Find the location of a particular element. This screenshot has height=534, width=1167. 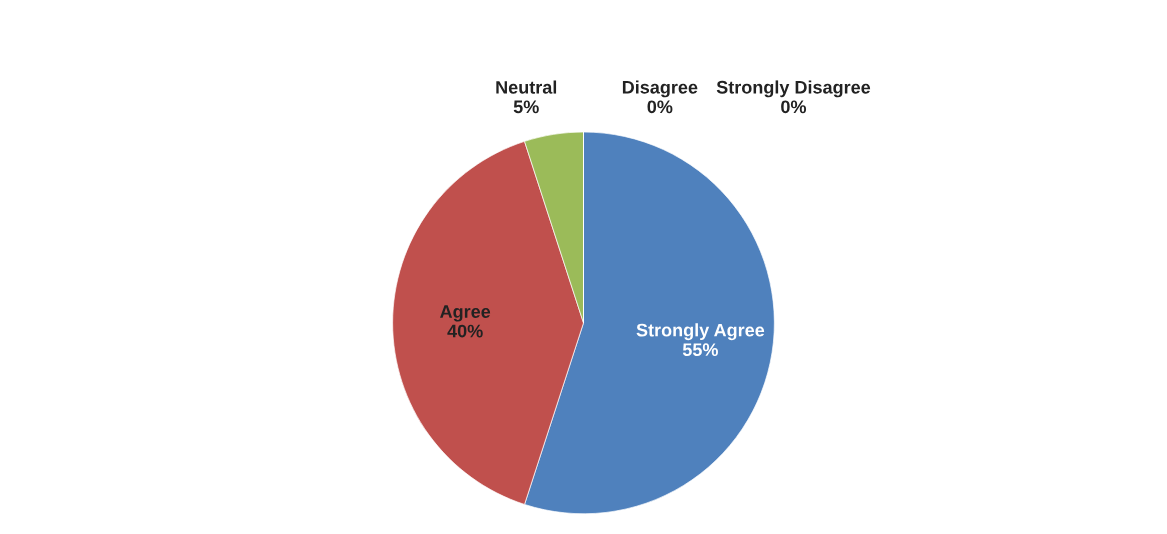

data-label: 5% is located at coordinates (526, 107).